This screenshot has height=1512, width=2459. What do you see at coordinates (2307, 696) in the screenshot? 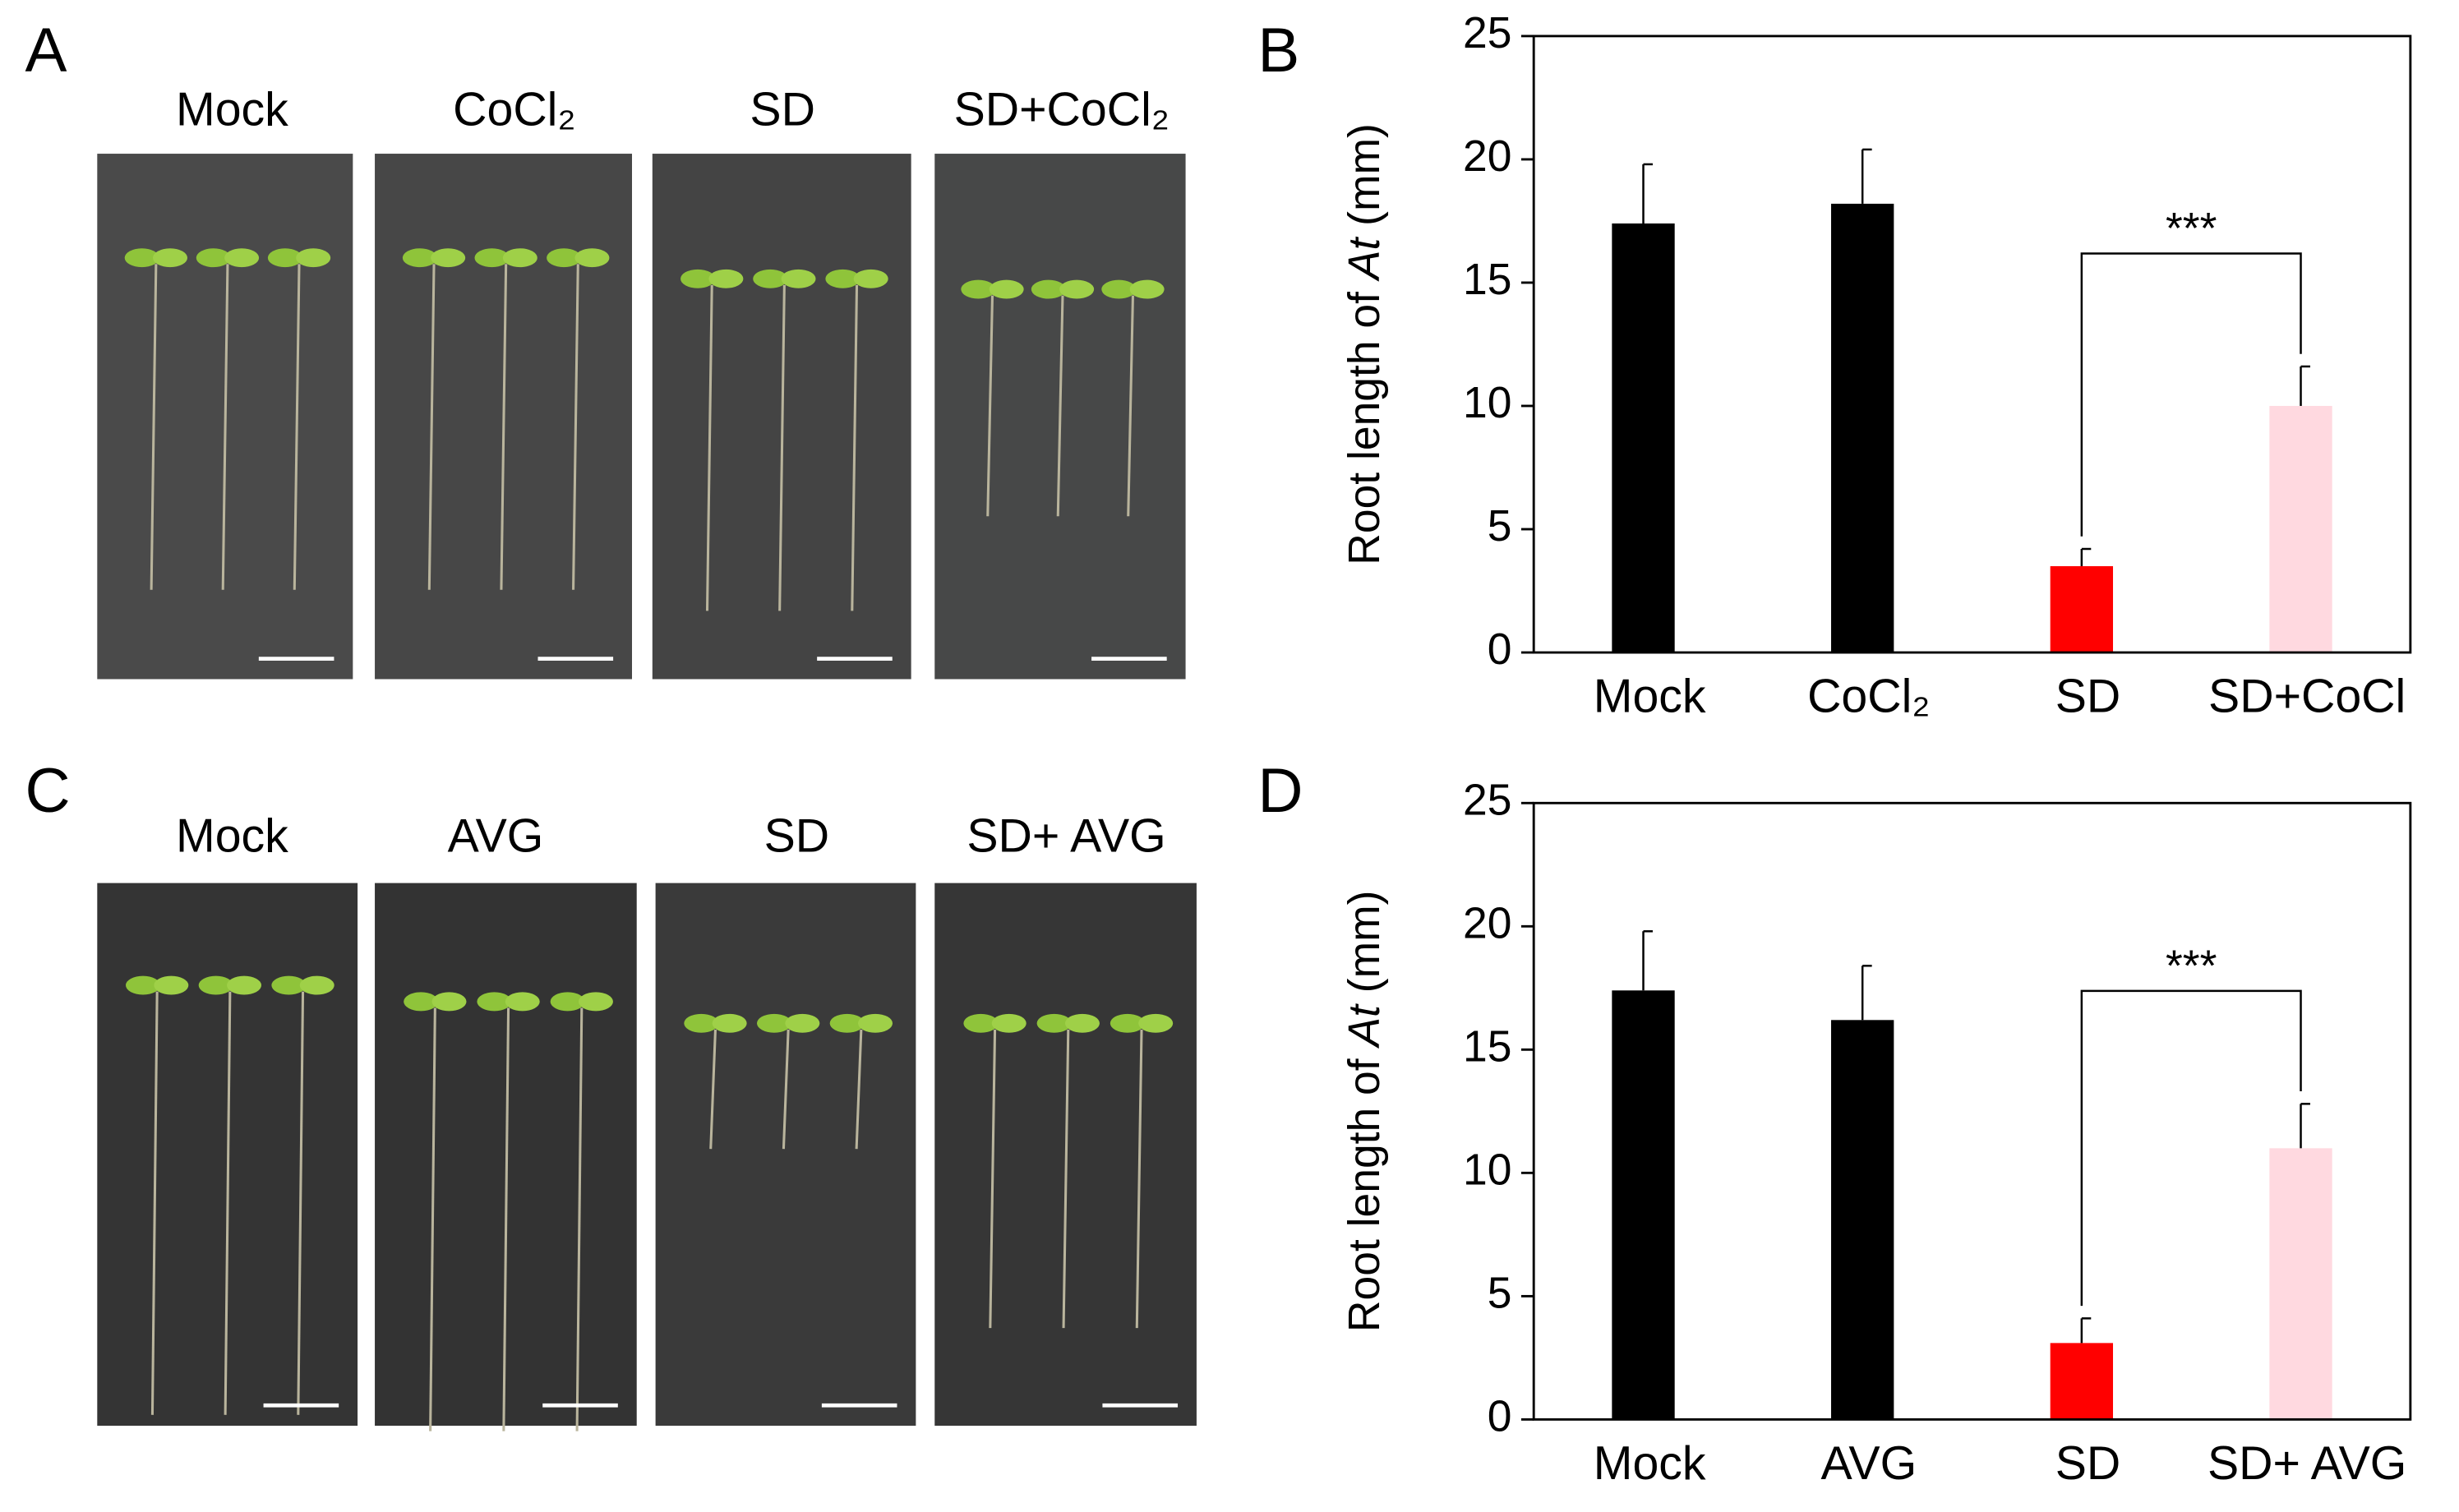
I see `x-tick-label: SD+CoCl` at bounding box center [2307, 696].